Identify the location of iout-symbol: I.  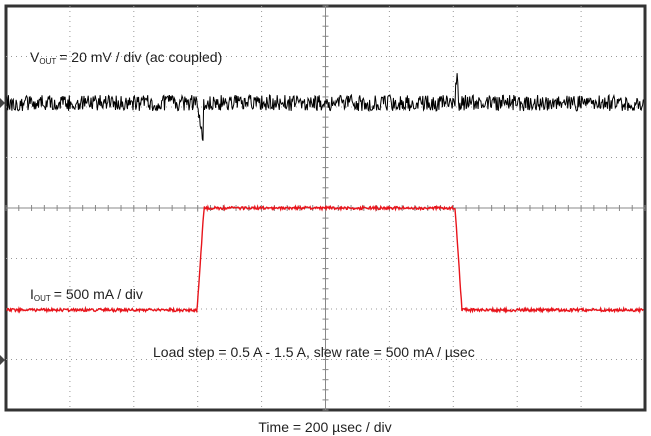
(32, 294).